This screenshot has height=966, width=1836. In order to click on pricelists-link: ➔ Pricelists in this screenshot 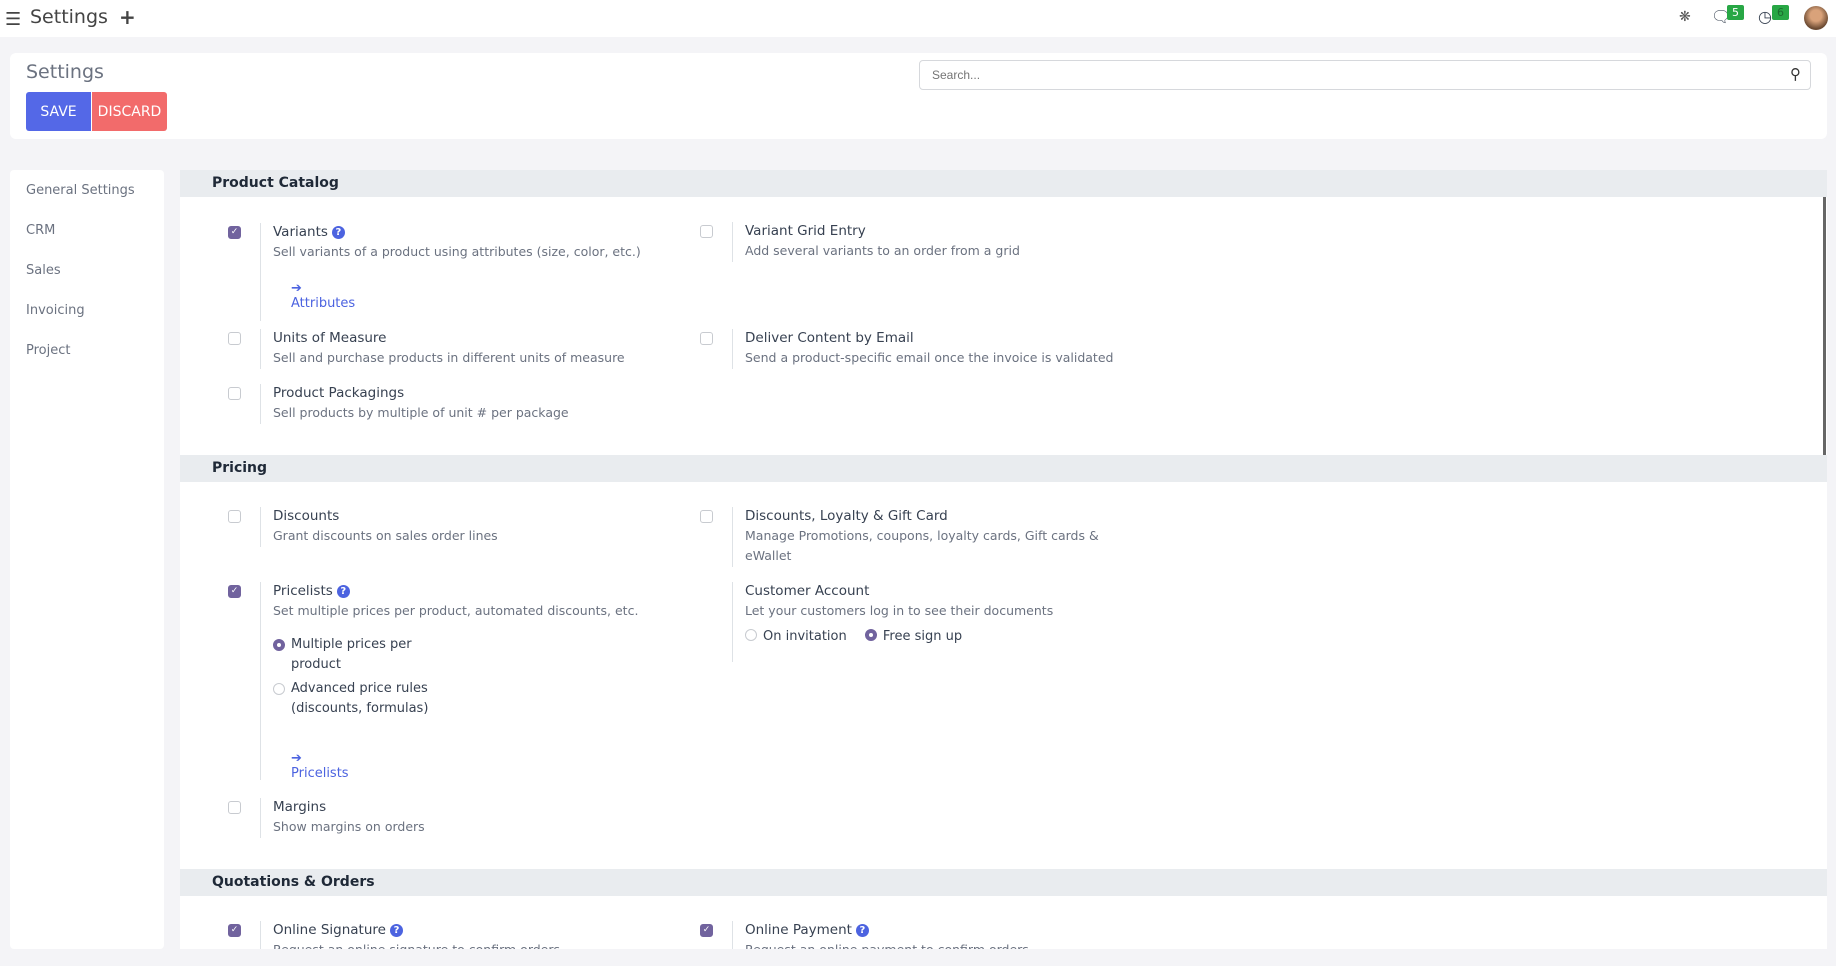, I will do `click(320, 766)`.